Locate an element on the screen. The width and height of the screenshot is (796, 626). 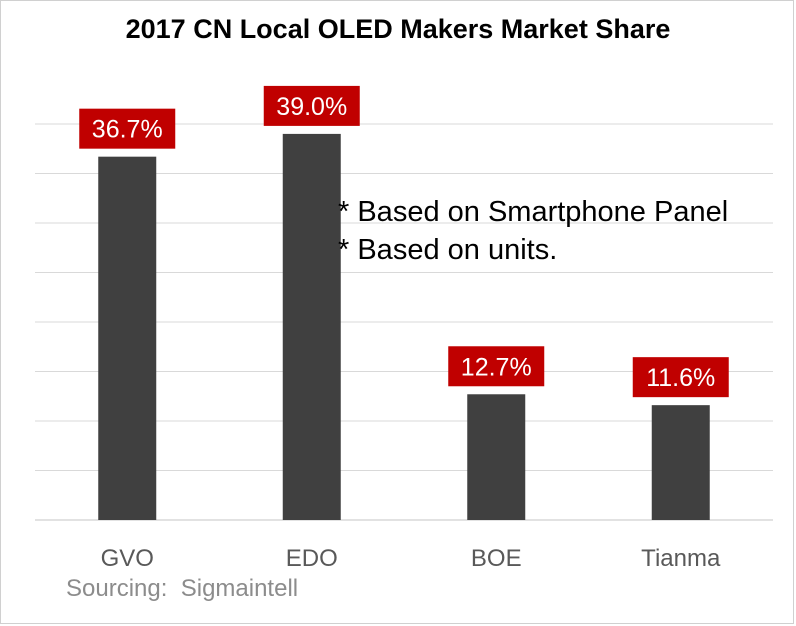
data-label-bg-tianma is located at coordinates (680, 377).